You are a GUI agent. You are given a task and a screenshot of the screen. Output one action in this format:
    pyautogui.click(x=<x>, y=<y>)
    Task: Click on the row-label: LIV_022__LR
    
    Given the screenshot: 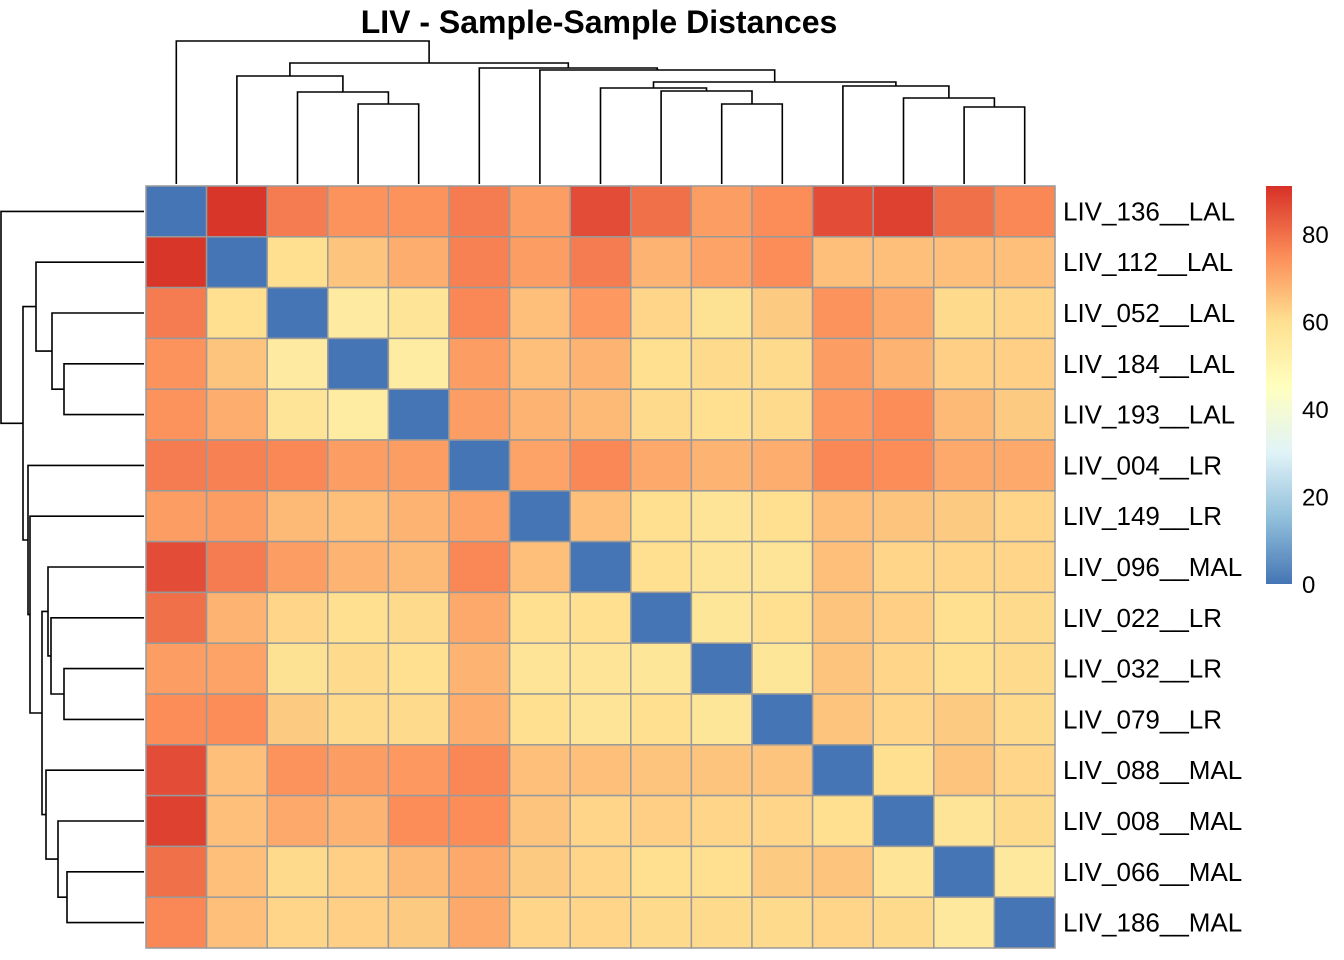 What is the action you would take?
    pyautogui.click(x=1142, y=618)
    